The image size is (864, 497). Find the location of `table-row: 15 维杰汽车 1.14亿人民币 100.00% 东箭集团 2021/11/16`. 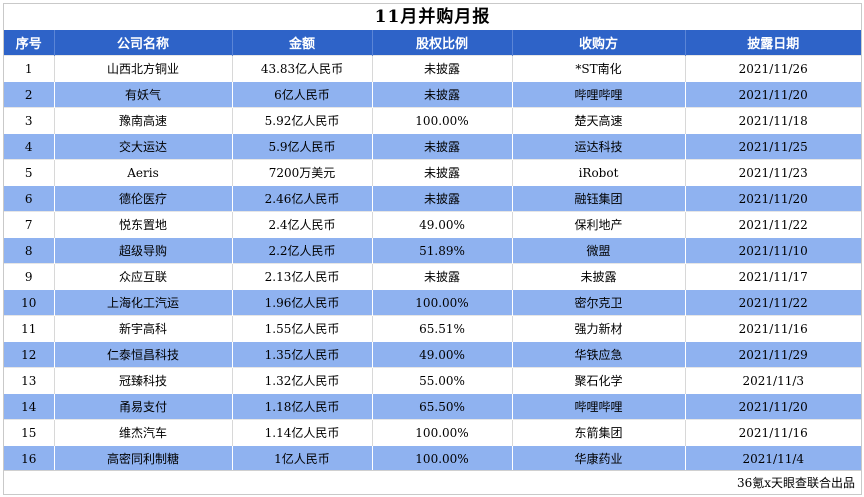

table-row: 15 维杰汽车 1.14亿人民币 100.00% 东箭集团 2021/11/16 is located at coordinates (432, 432).